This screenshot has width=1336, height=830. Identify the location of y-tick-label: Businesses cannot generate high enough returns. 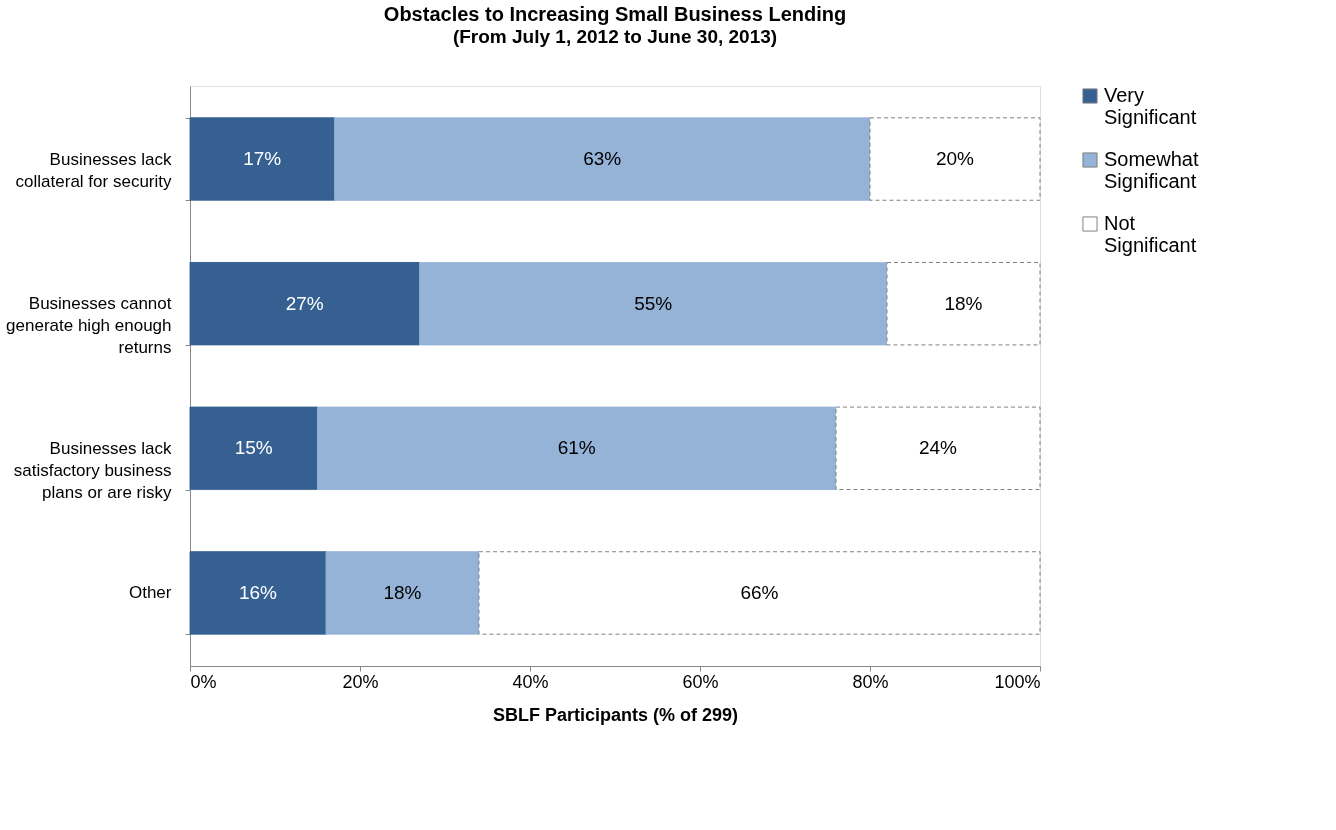
(89, 326).